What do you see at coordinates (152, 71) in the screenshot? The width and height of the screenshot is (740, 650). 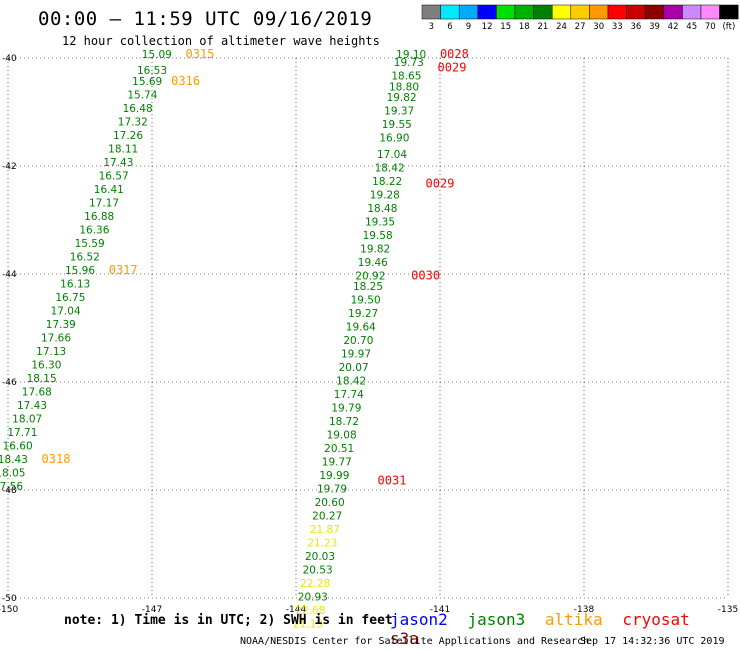 I see `wave-height-point: 16.53` at bounding box center [152, 71].